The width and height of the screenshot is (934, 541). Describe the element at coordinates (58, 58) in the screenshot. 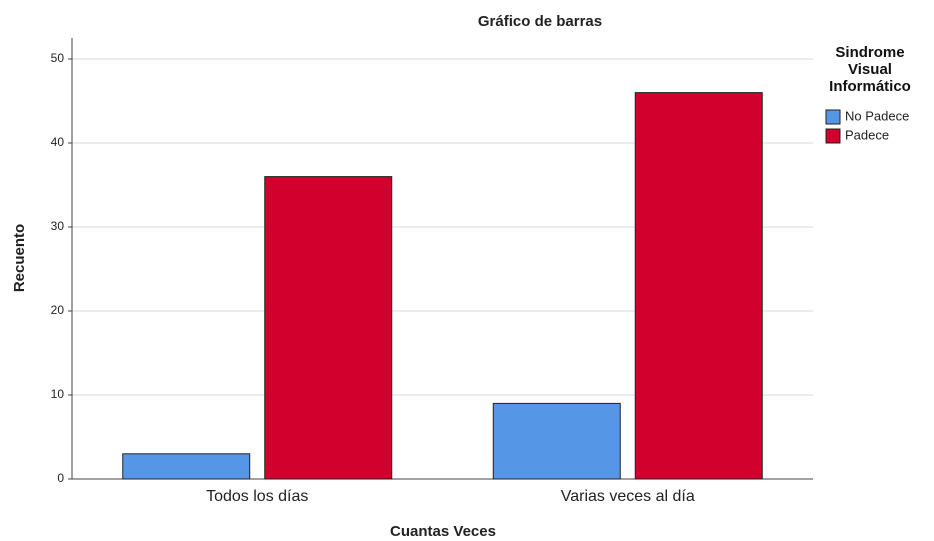

I see `y-tick-label: 50` at that location.